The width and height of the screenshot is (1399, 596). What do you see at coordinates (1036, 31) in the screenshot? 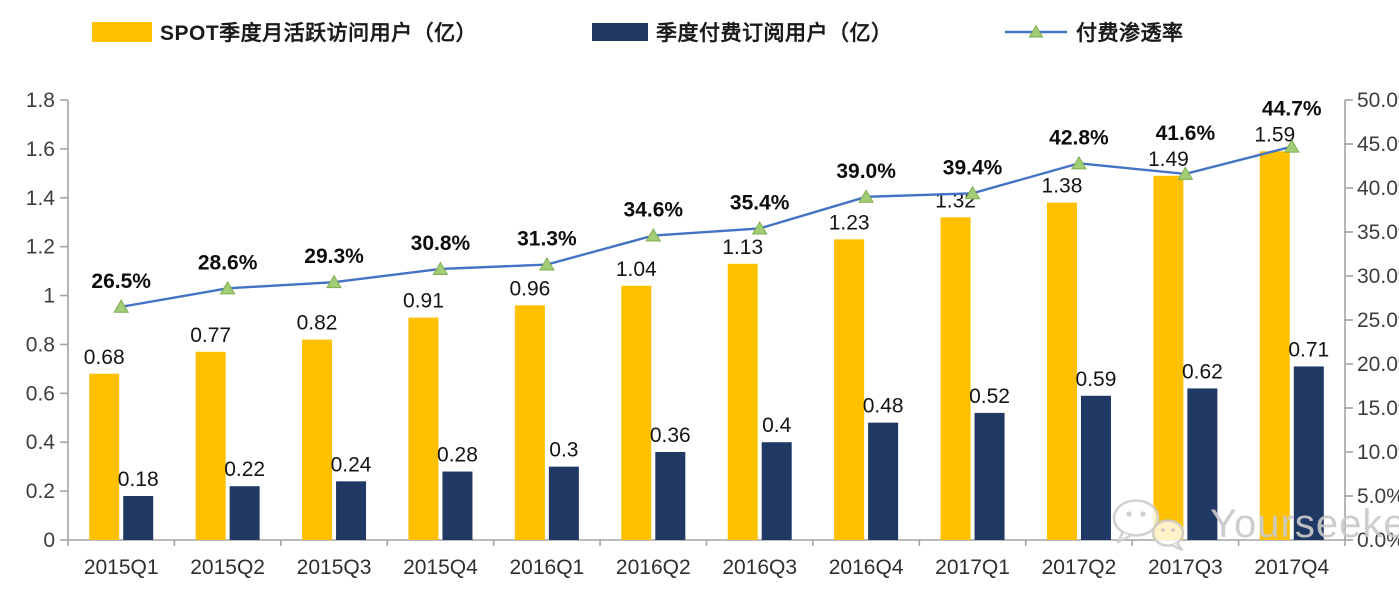
I see `penetration-legend-marker-icon` at bounding box center [1036, 31].